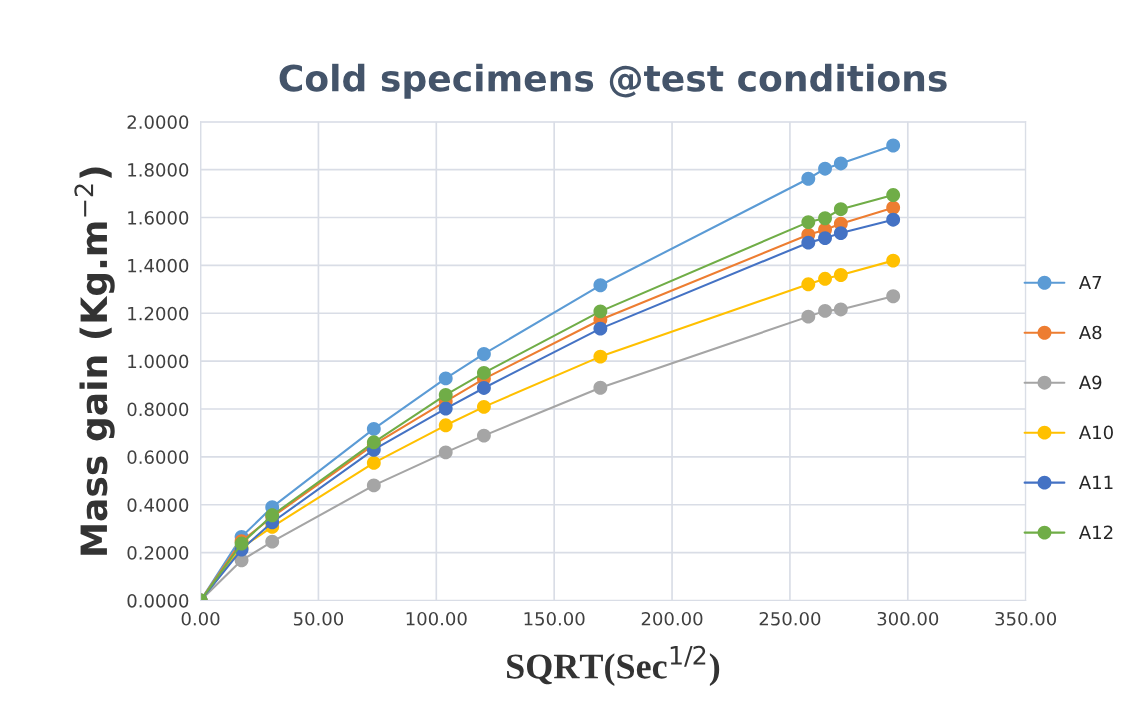  What do you see at coordinates (158, 122) in the screenshot?
I see `y-tick-label: 2.0000` at bounding box center [158, 122].